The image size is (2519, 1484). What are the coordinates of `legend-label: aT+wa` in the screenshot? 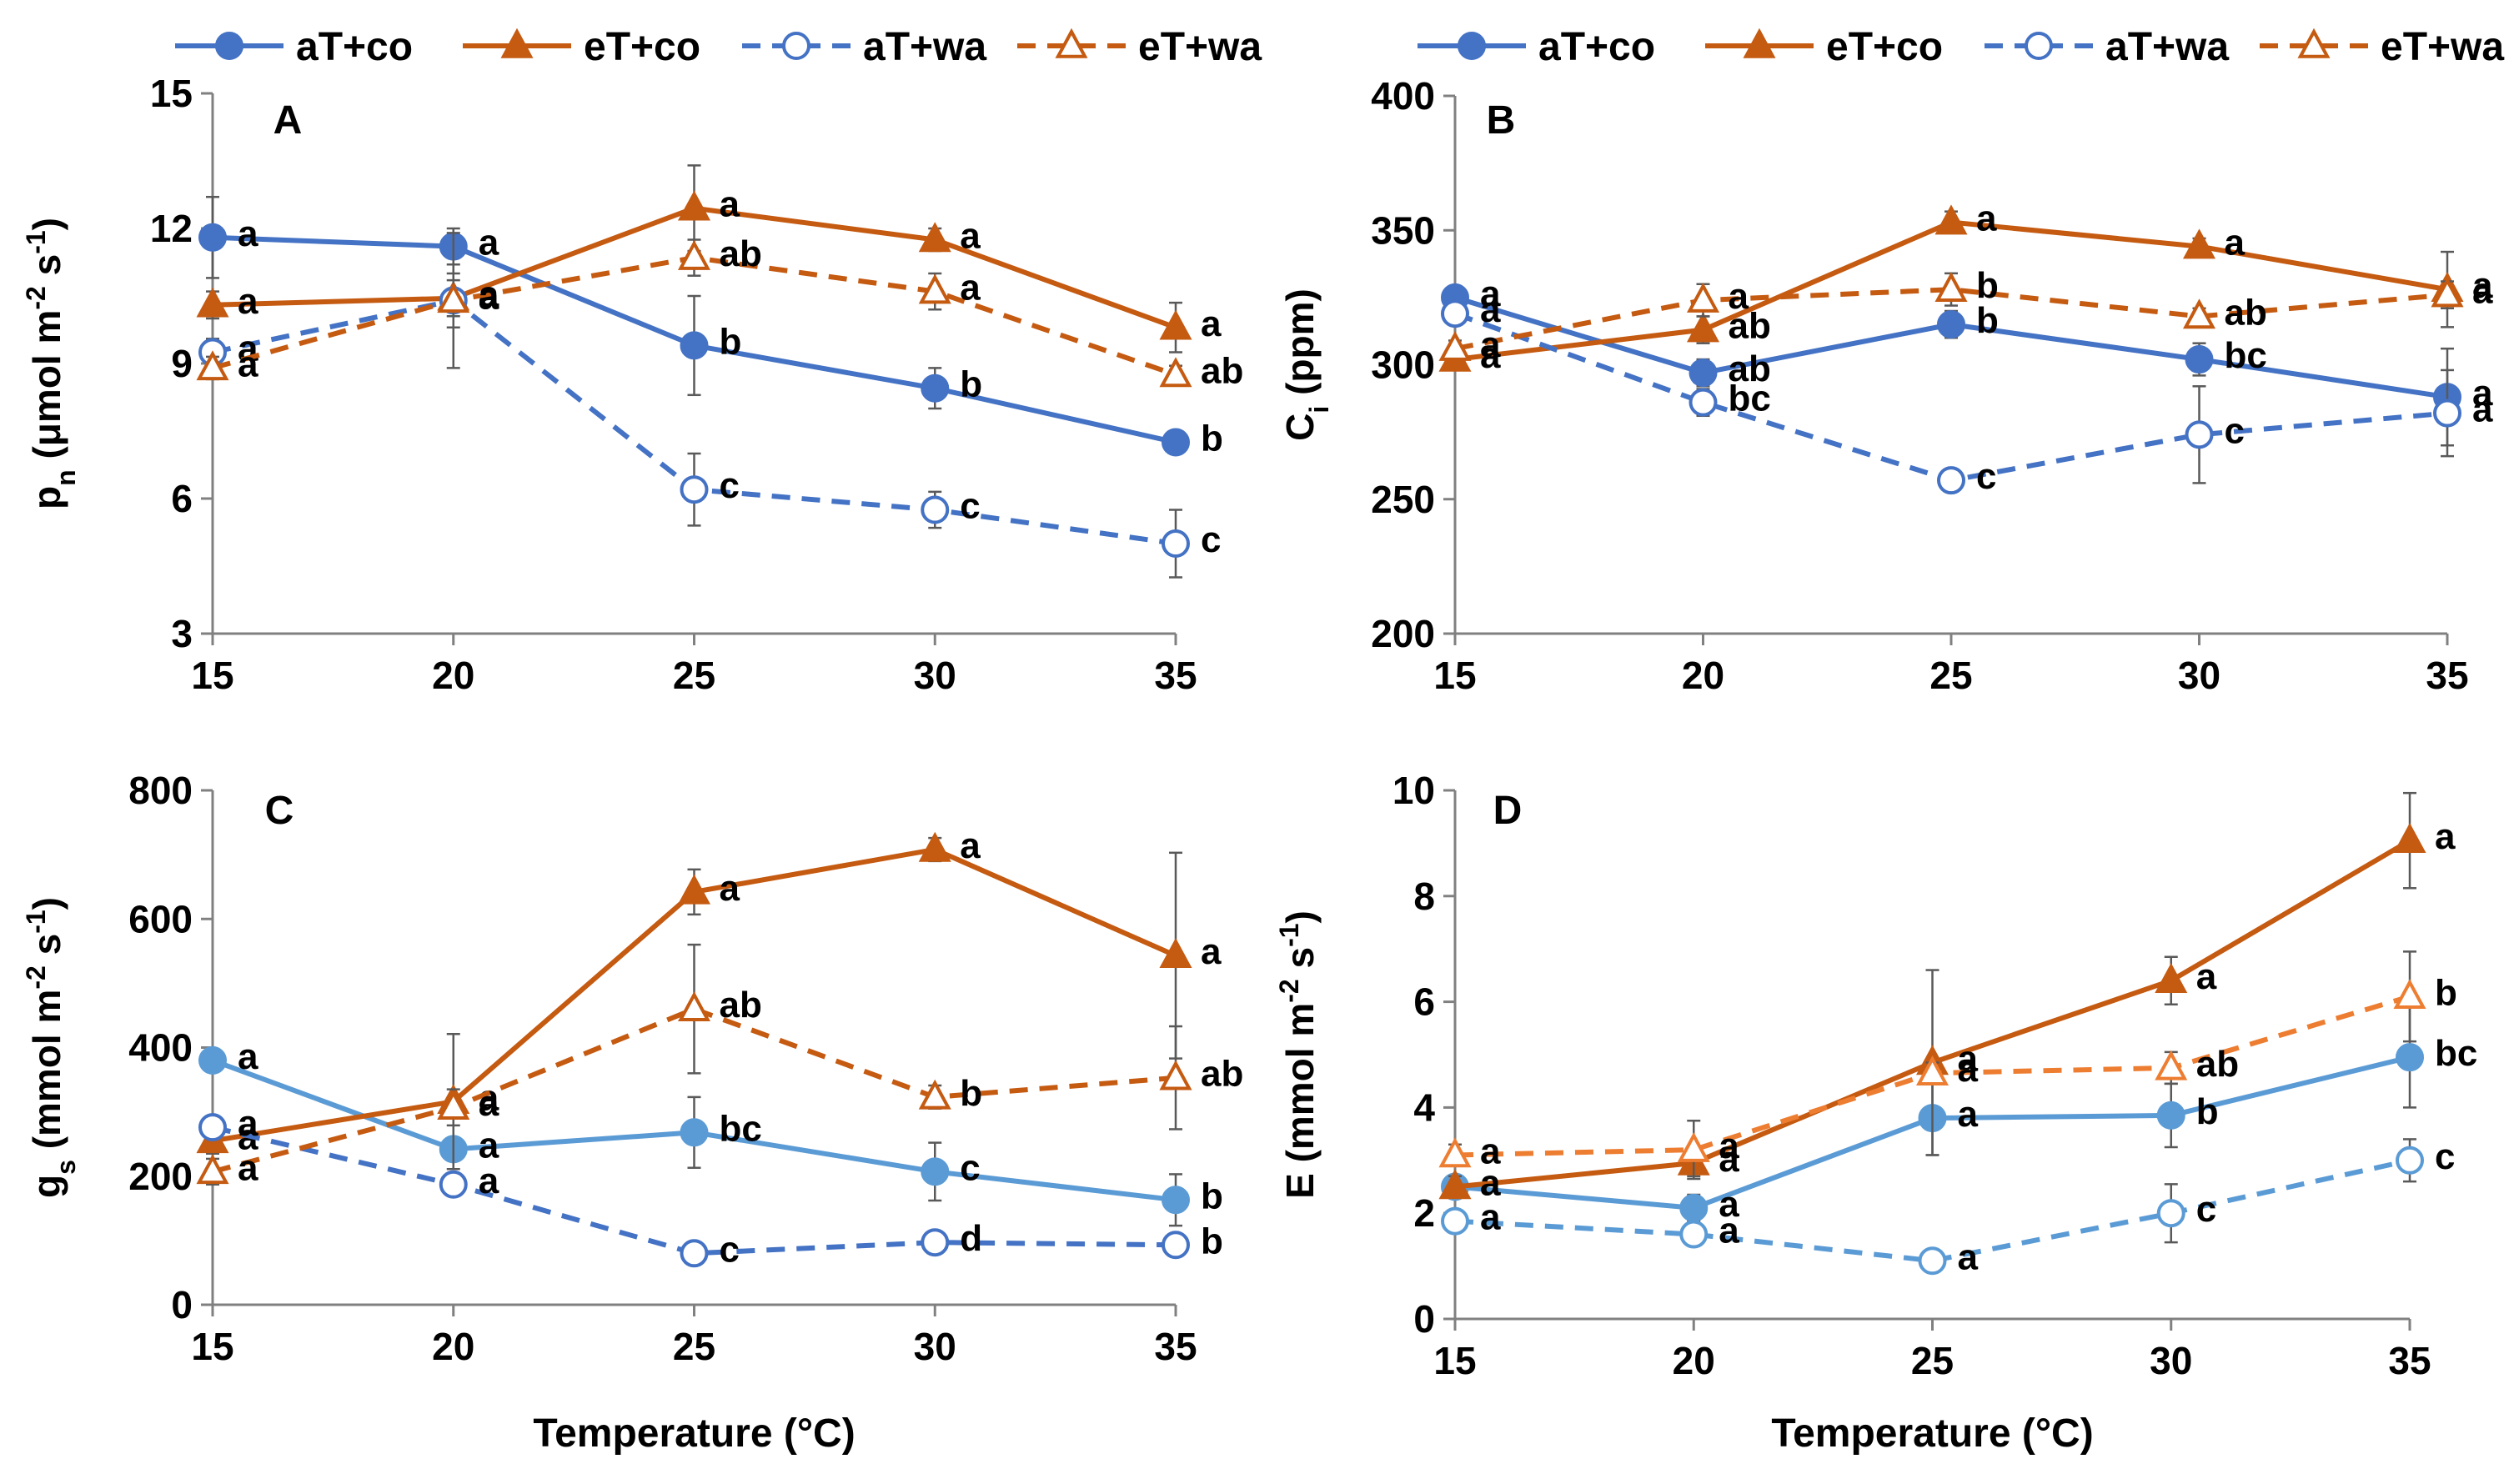 It's located at (924, 47).